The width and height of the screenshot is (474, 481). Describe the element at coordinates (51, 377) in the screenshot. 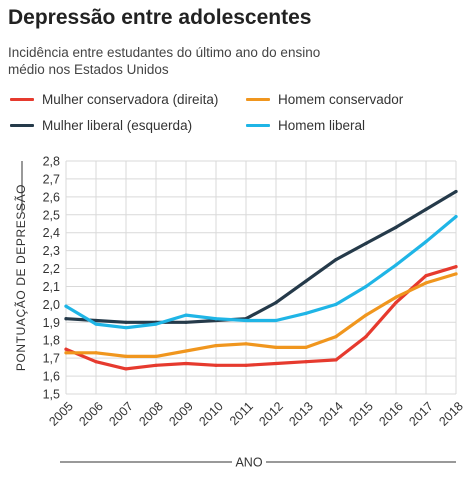

I see `y-tick-label: 1,6` at that location.